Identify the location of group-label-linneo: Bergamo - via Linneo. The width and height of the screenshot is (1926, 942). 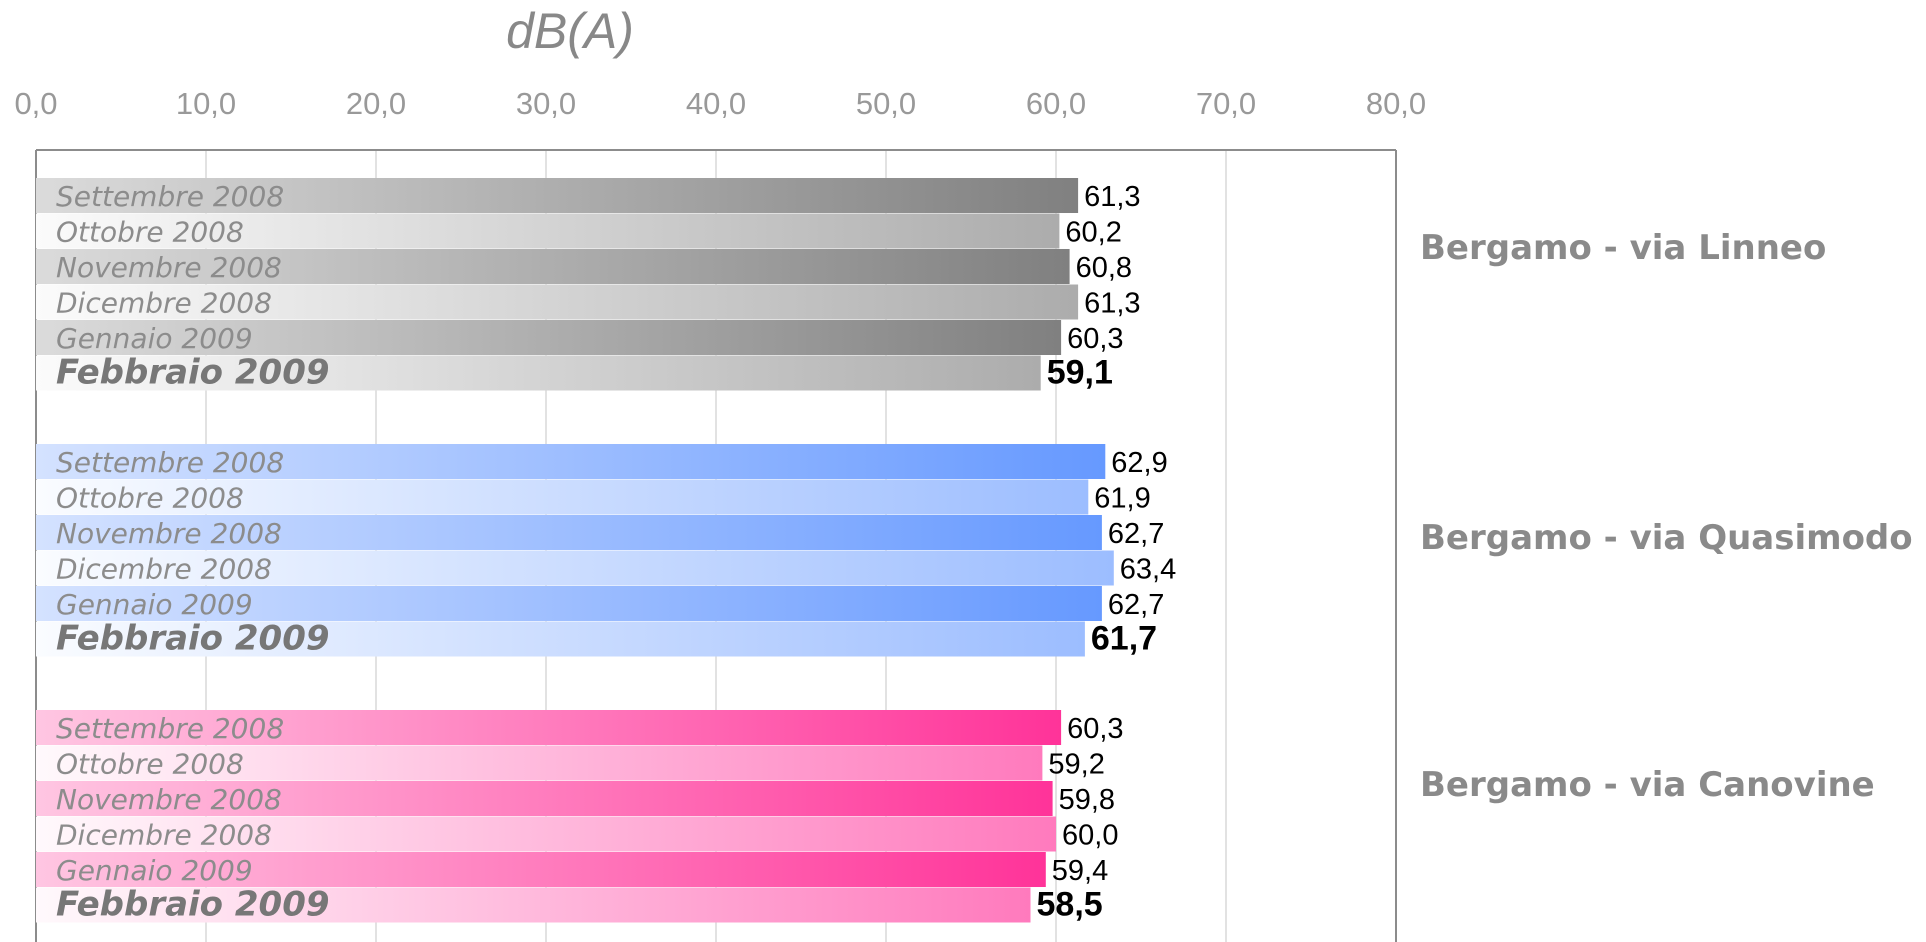
(1623, 248).